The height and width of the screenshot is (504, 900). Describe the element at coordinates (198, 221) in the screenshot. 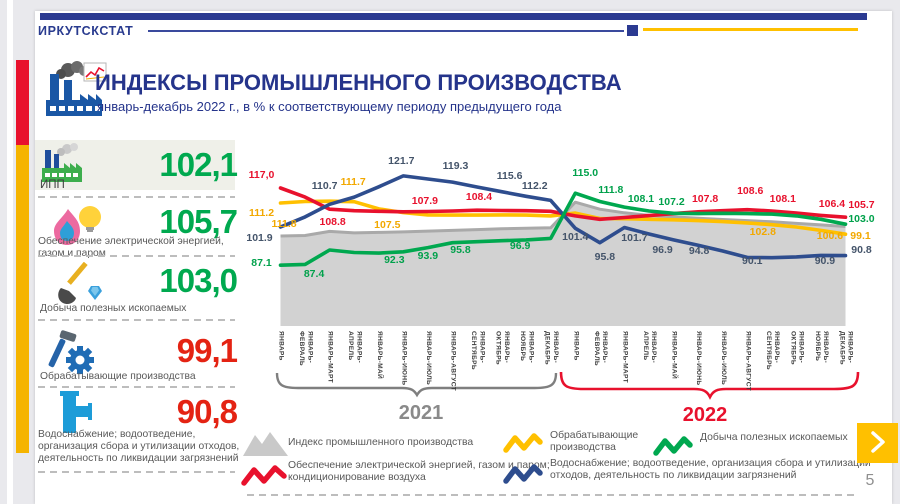

I see `kpi-value-energy: 105,7` at that location.